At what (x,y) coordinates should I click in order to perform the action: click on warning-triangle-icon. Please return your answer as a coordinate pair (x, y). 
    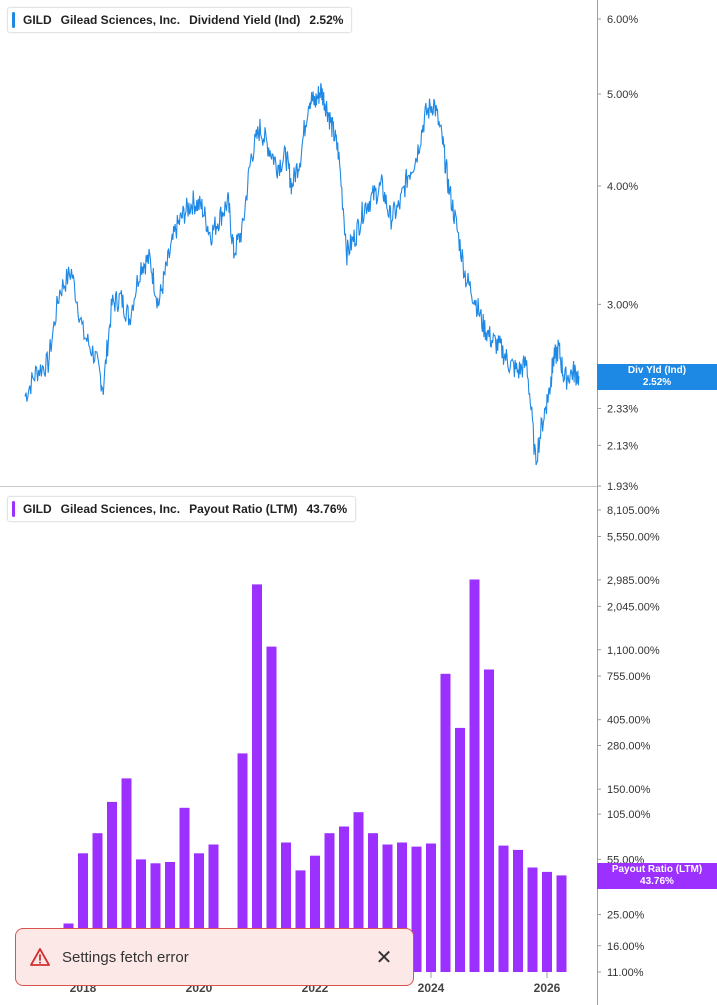
    Looking at the image, I should click on (40, 957).